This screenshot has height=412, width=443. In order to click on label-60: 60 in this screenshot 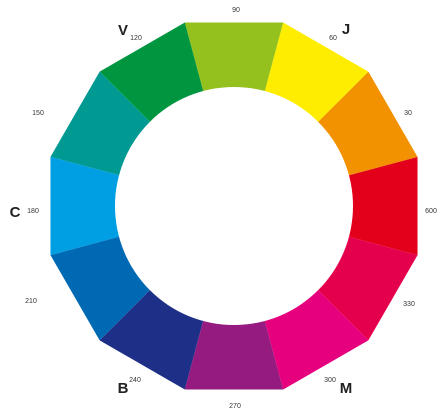, I will do `click(333, 38)`.